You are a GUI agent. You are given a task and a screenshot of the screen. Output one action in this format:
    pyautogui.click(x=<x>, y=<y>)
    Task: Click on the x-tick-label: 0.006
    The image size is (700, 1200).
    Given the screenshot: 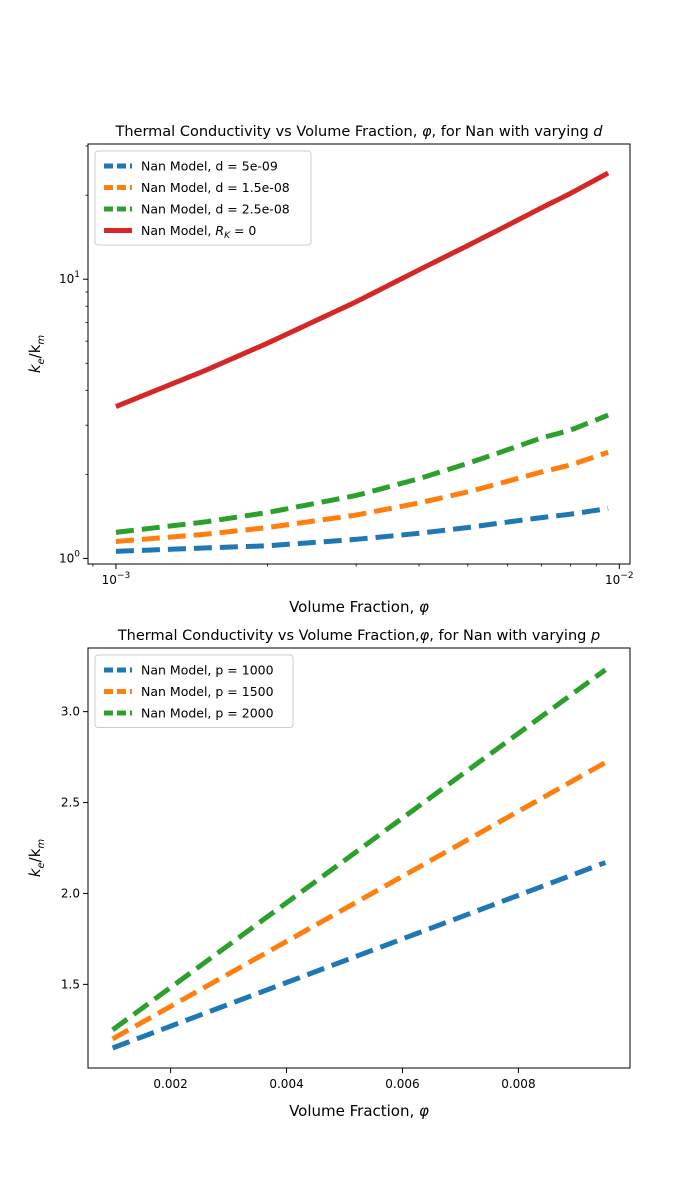 What is the action you would take?
    pyautogui.click(x=402, y=1084)
    